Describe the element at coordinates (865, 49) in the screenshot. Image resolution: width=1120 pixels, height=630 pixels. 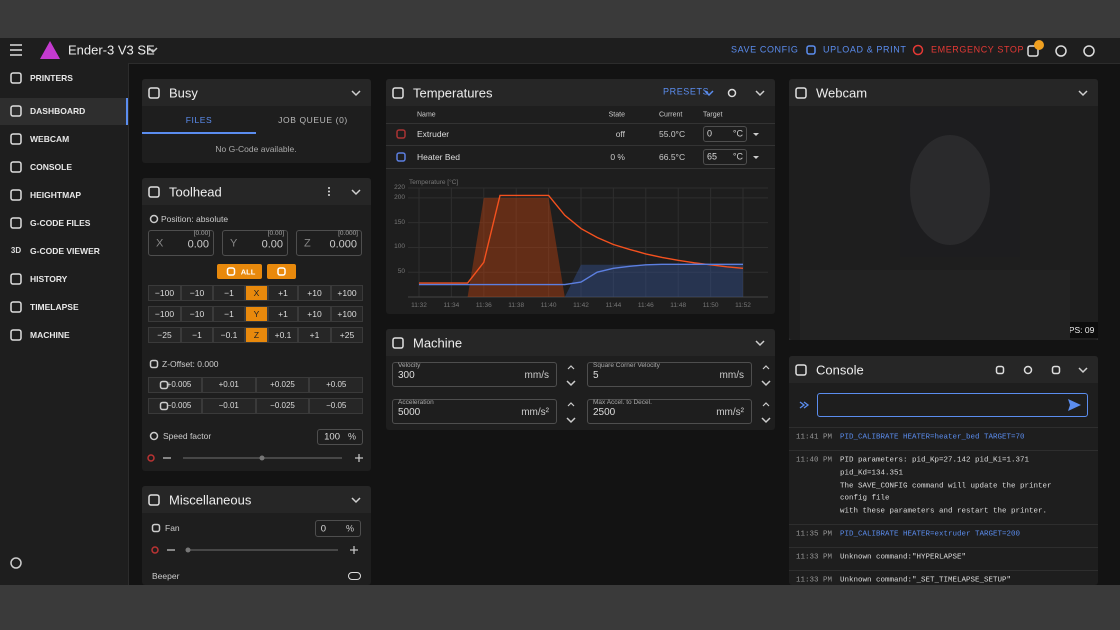
I see `upload-print: UPLOAD & PRINT` at that location.